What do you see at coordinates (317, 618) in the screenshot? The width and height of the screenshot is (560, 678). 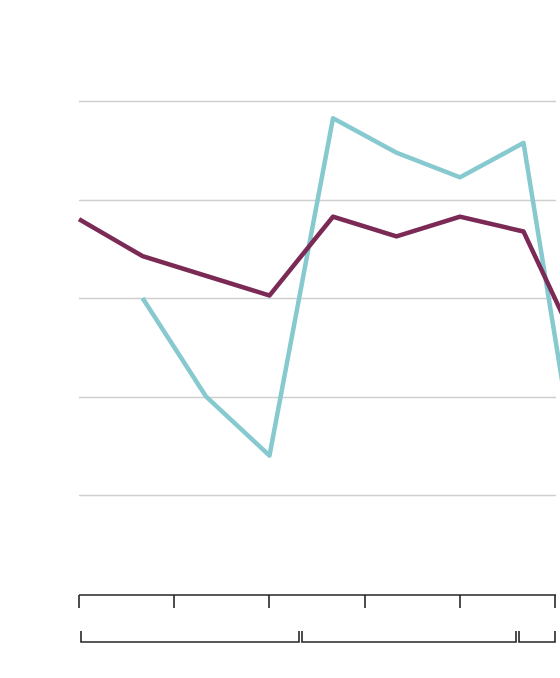 I see `x-axis` at bounding box center [317, 618].